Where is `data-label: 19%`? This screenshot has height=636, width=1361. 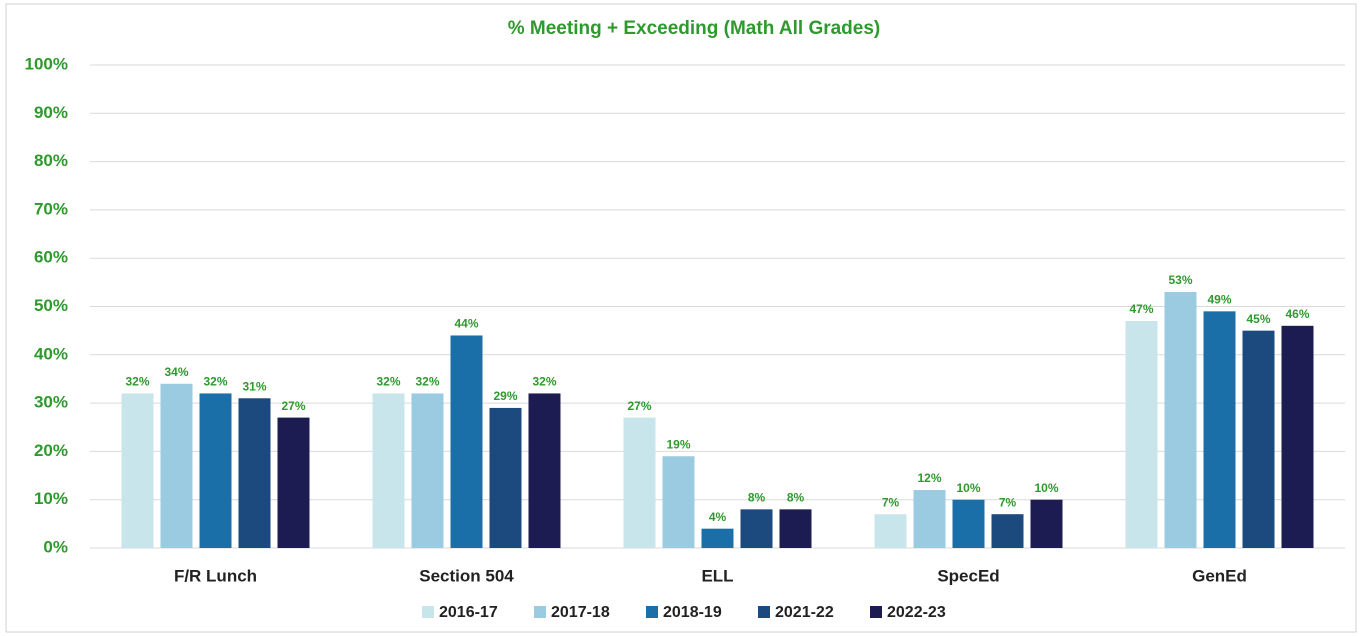 data-label: 19% is located at coordinates (678, 444).